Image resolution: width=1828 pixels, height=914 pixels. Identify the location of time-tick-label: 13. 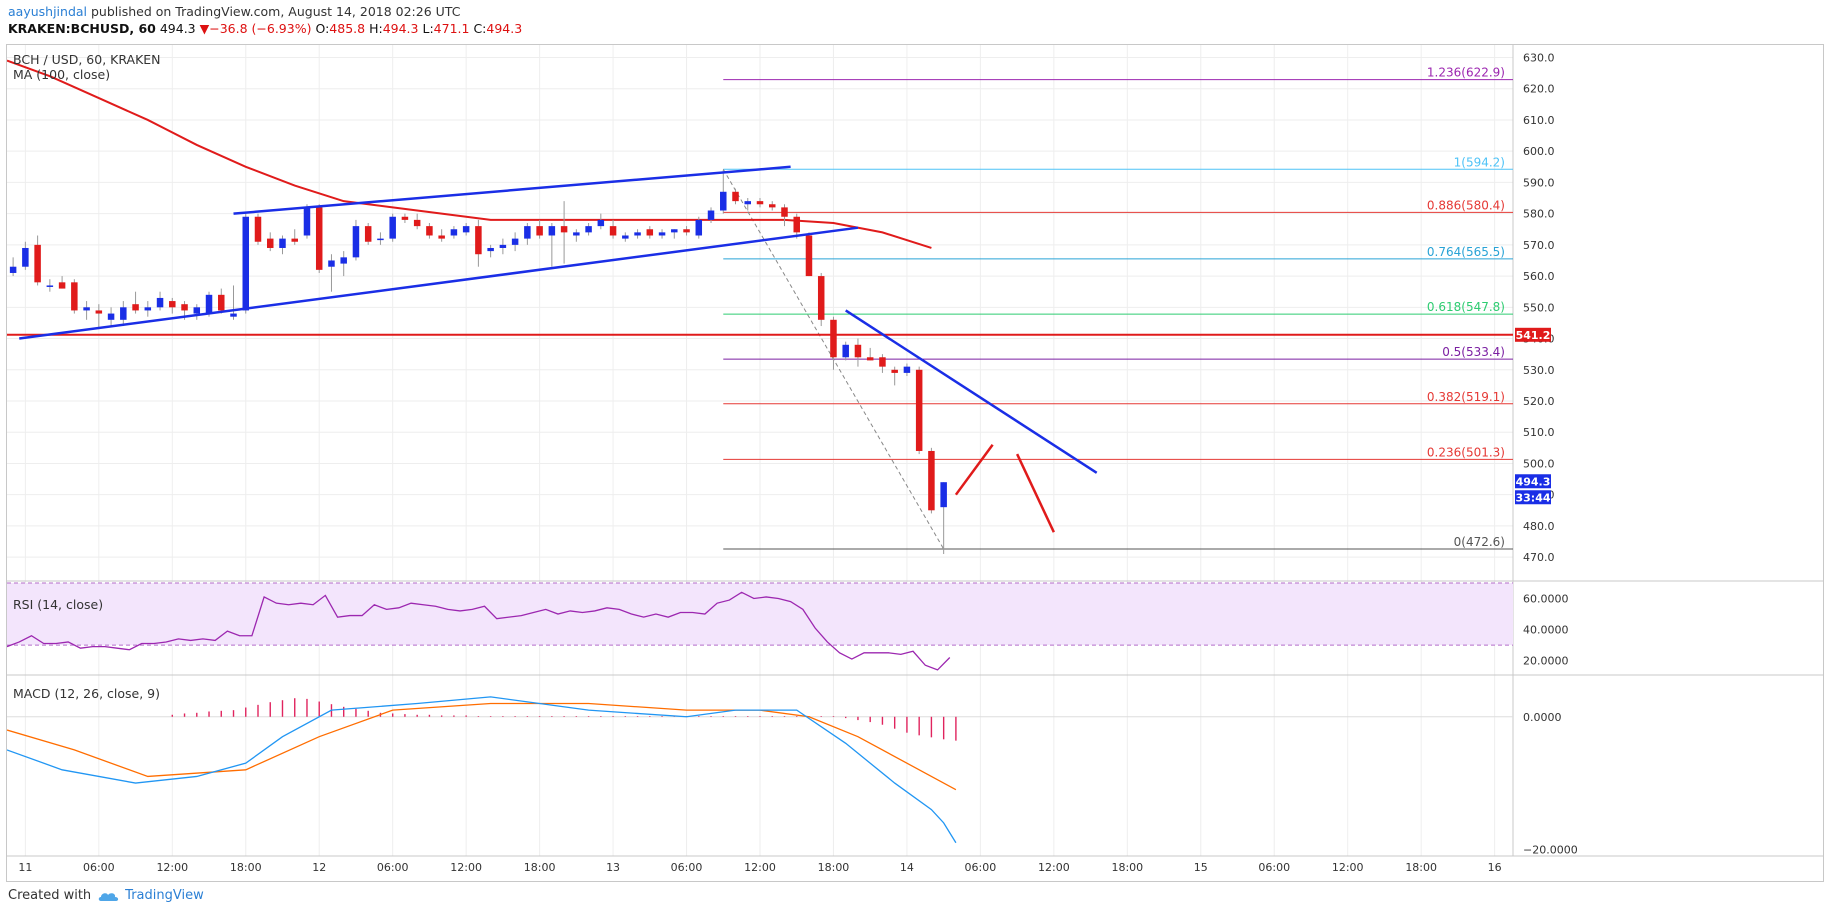
(613, 867).